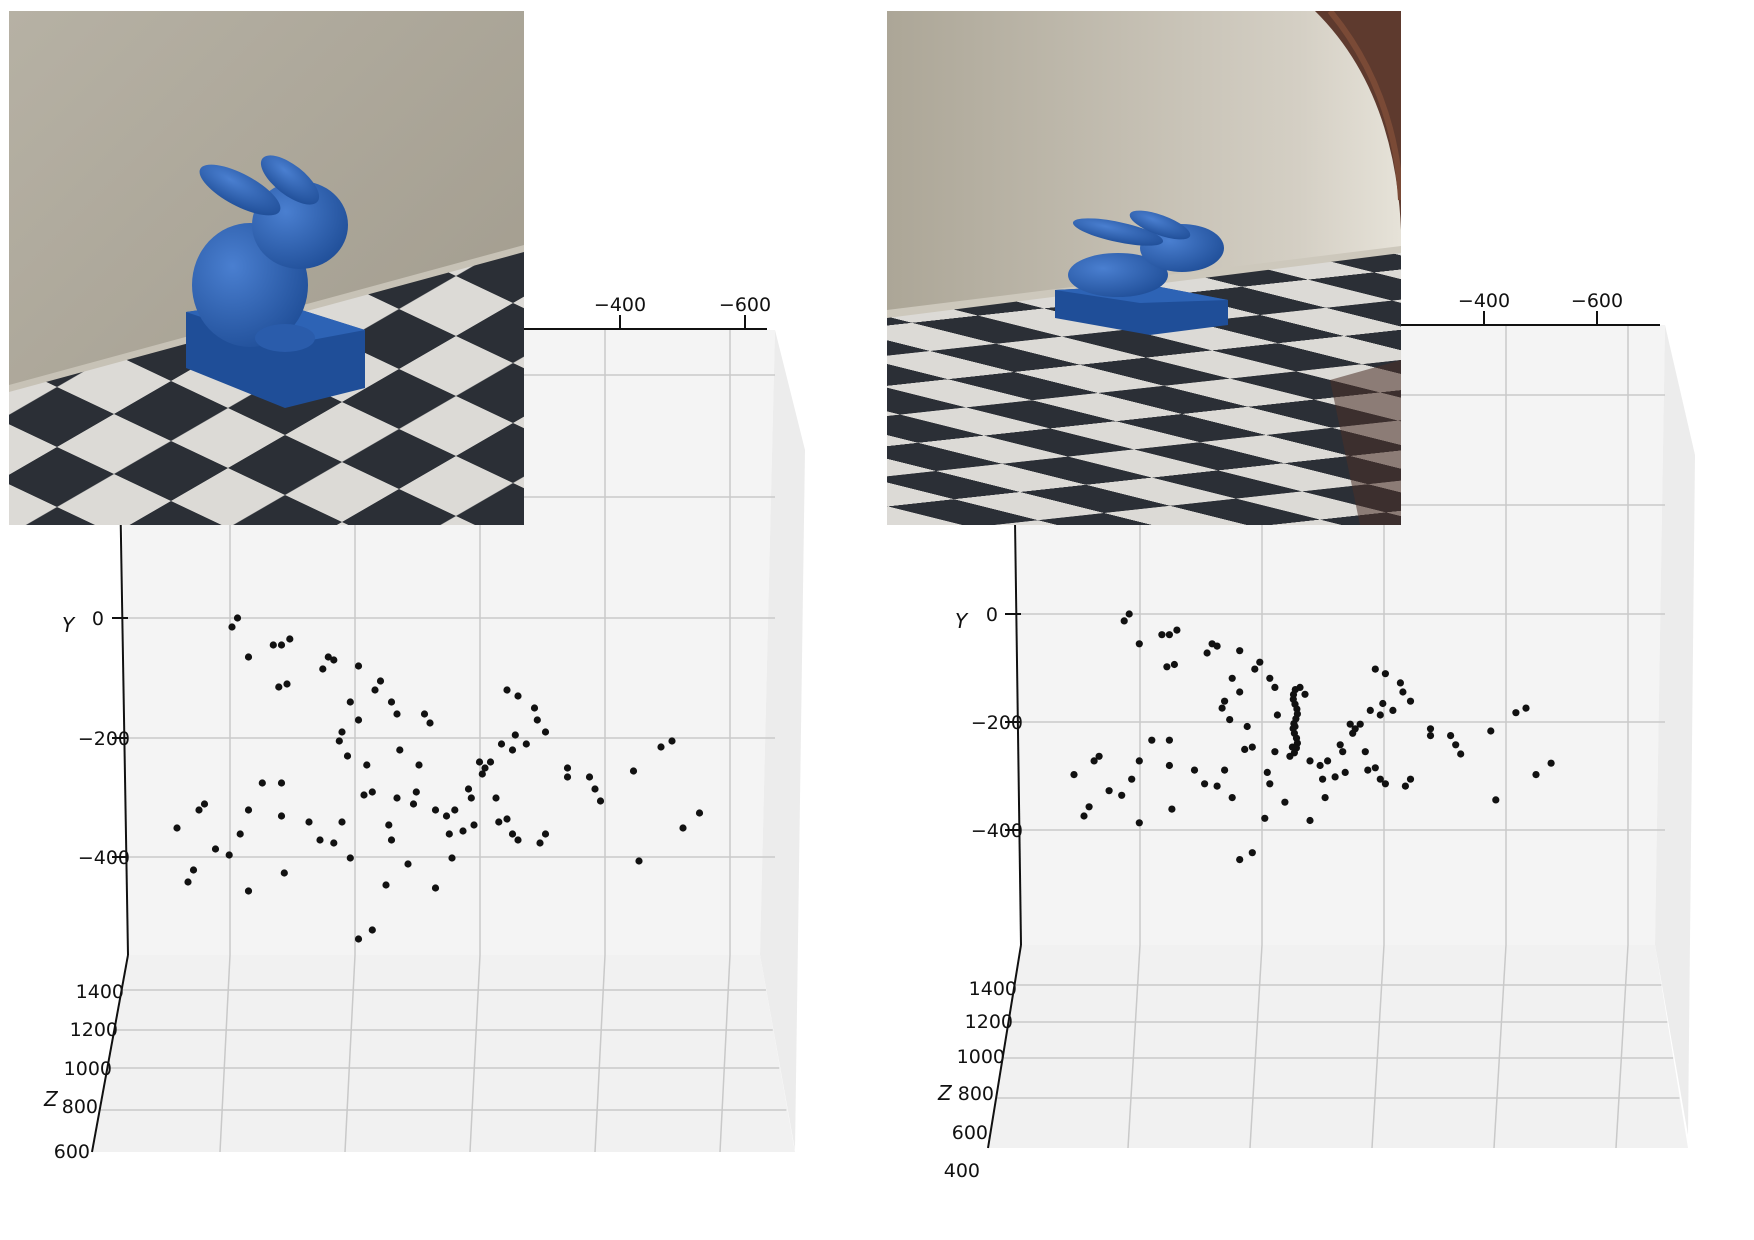 The image size is (1754, 1240). Describe the element at coordinates (51, 1099) in the screenshot. I see `left-z-axis-label: Z` at that location.